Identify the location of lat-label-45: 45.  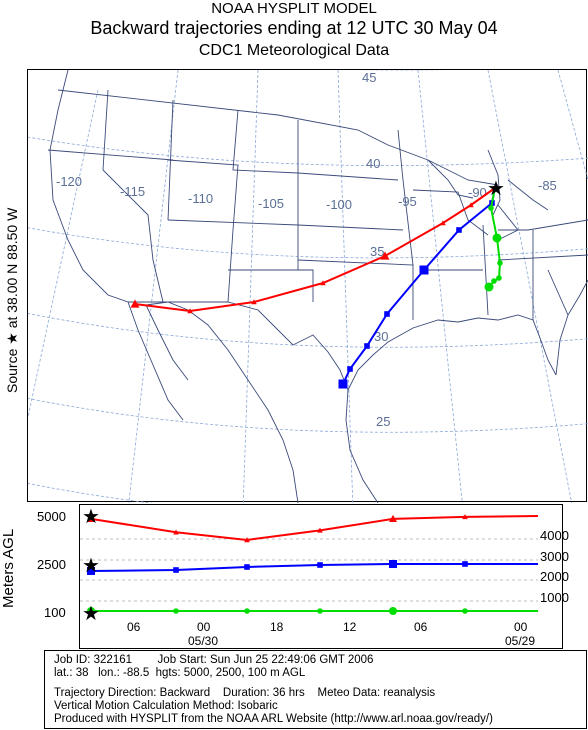
(369, 77).